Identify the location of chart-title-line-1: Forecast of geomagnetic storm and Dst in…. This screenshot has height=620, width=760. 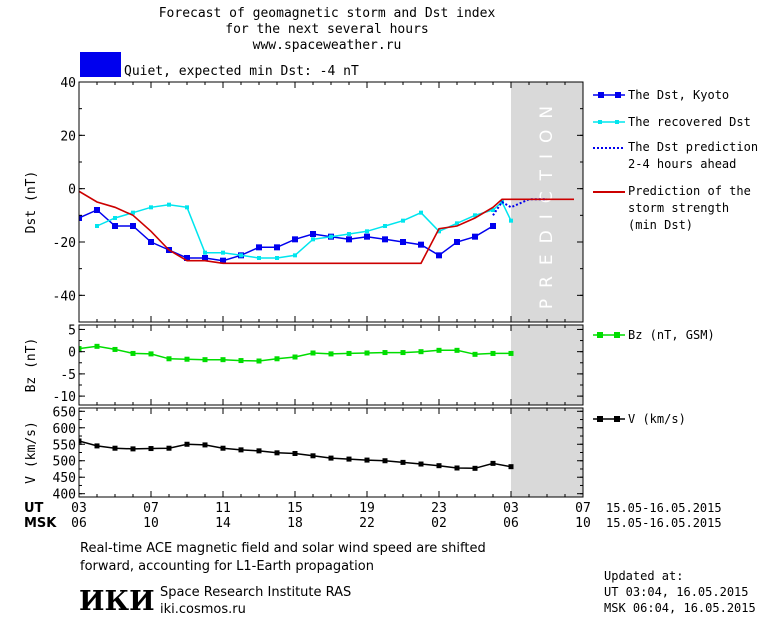
(327, 13).